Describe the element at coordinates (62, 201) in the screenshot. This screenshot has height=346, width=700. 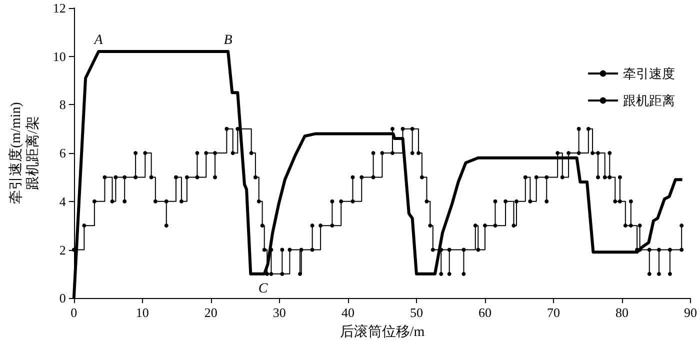
I see `y-tick-label: 4` at that location.